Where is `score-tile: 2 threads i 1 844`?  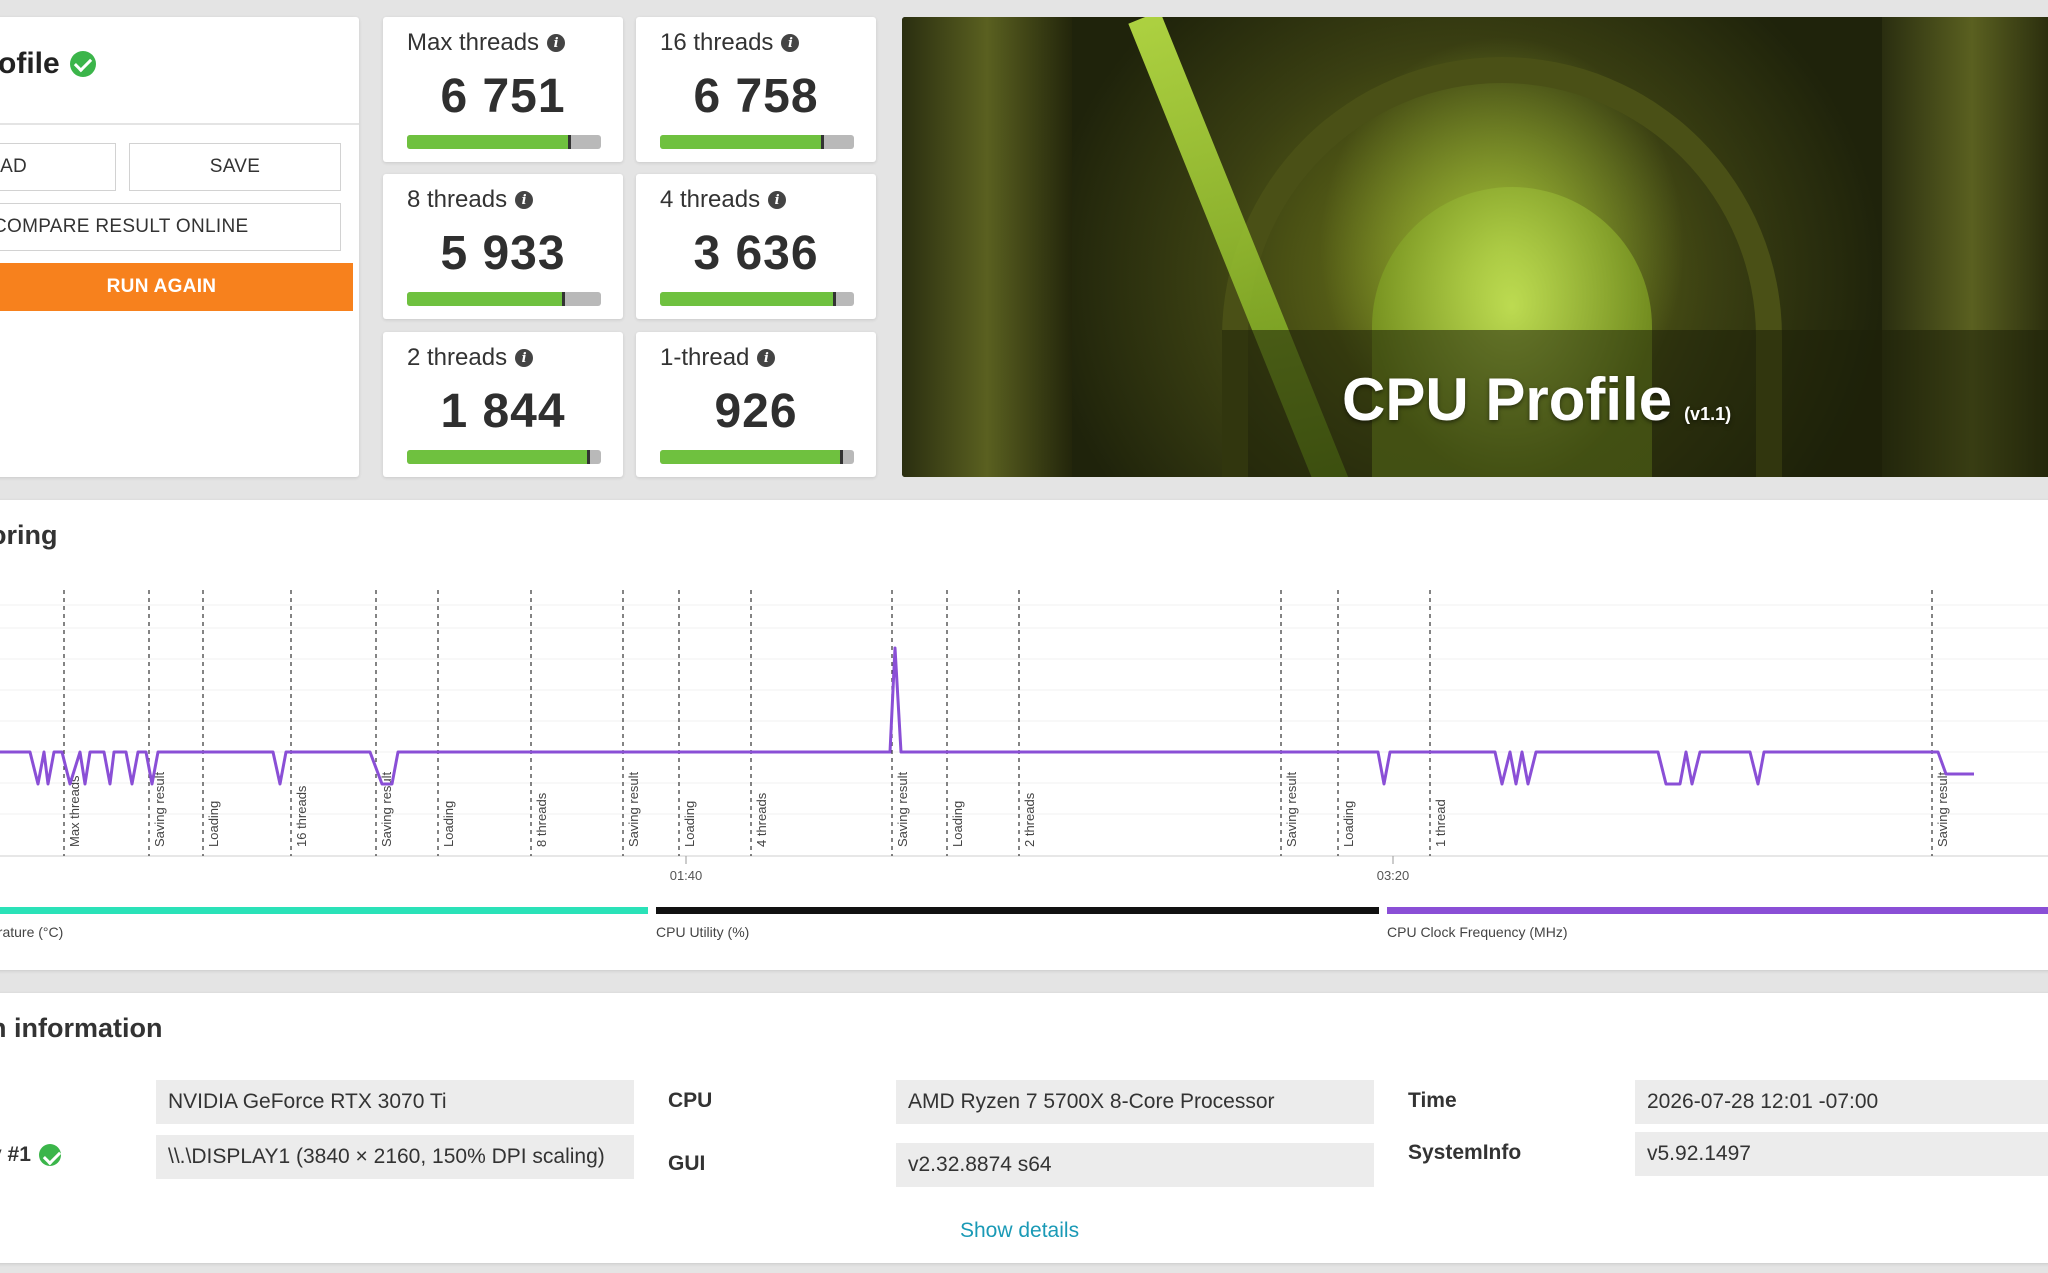
score-tile: 2 threads i 1 844 is located at coordinates (503, 404).